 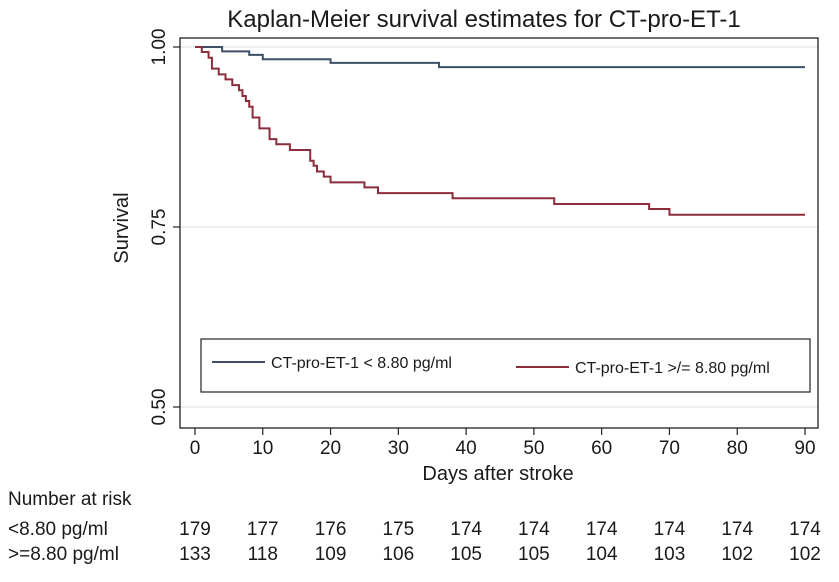 I want to click on risk-value-0-2: 176, so click(x=331, y=529).